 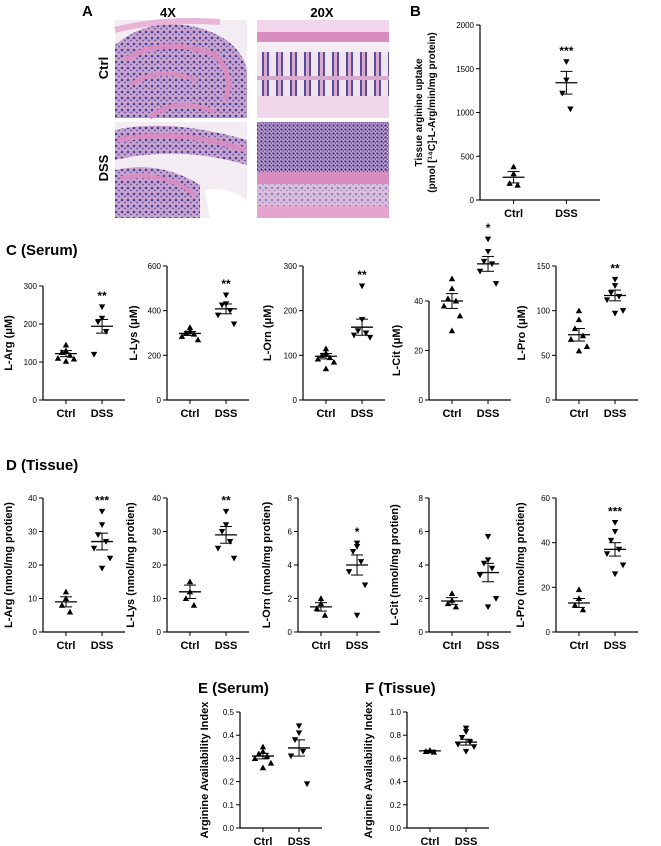 I want to click on y-axis-label-line2: (pmol [¹⁴C]-L-Arg/min/mg protein), so click(x=432, y=112).